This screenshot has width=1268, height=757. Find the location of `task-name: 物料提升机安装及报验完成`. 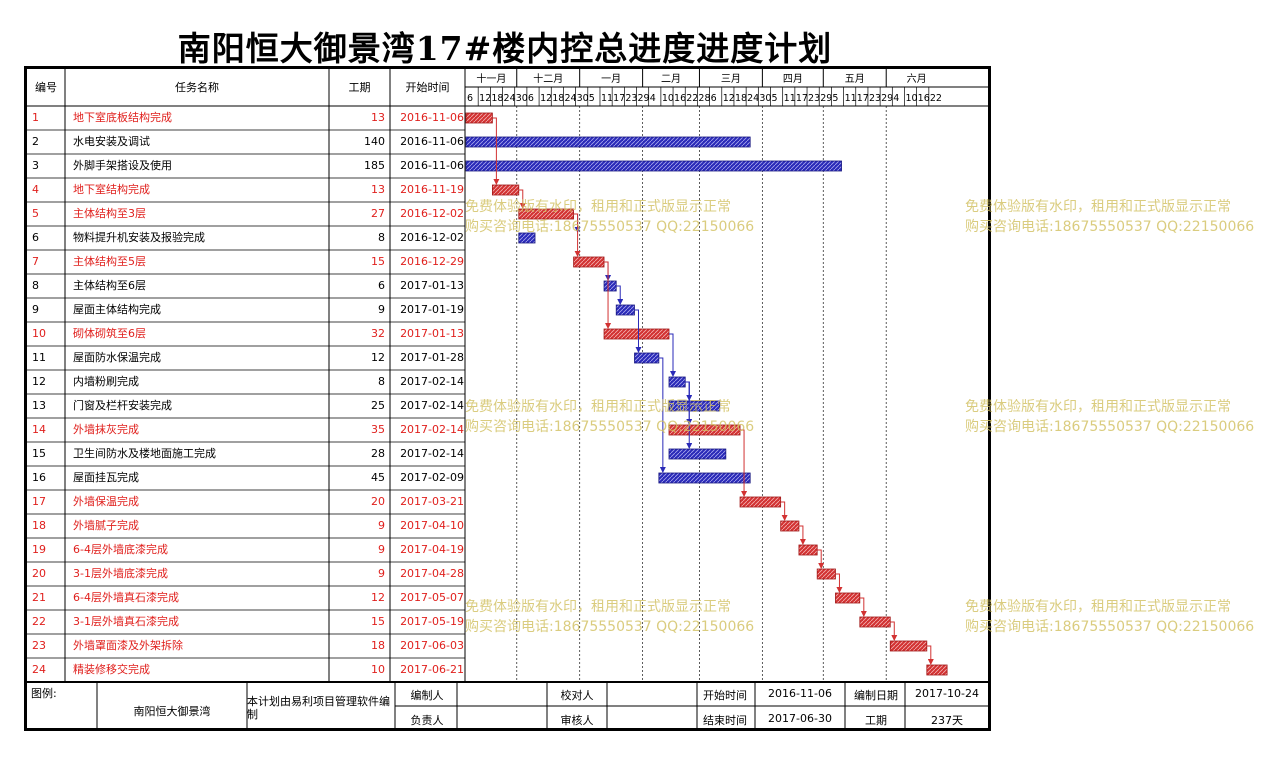

task-name: 物料提升机安装及报验完成 is located at coordinates (139, 237).